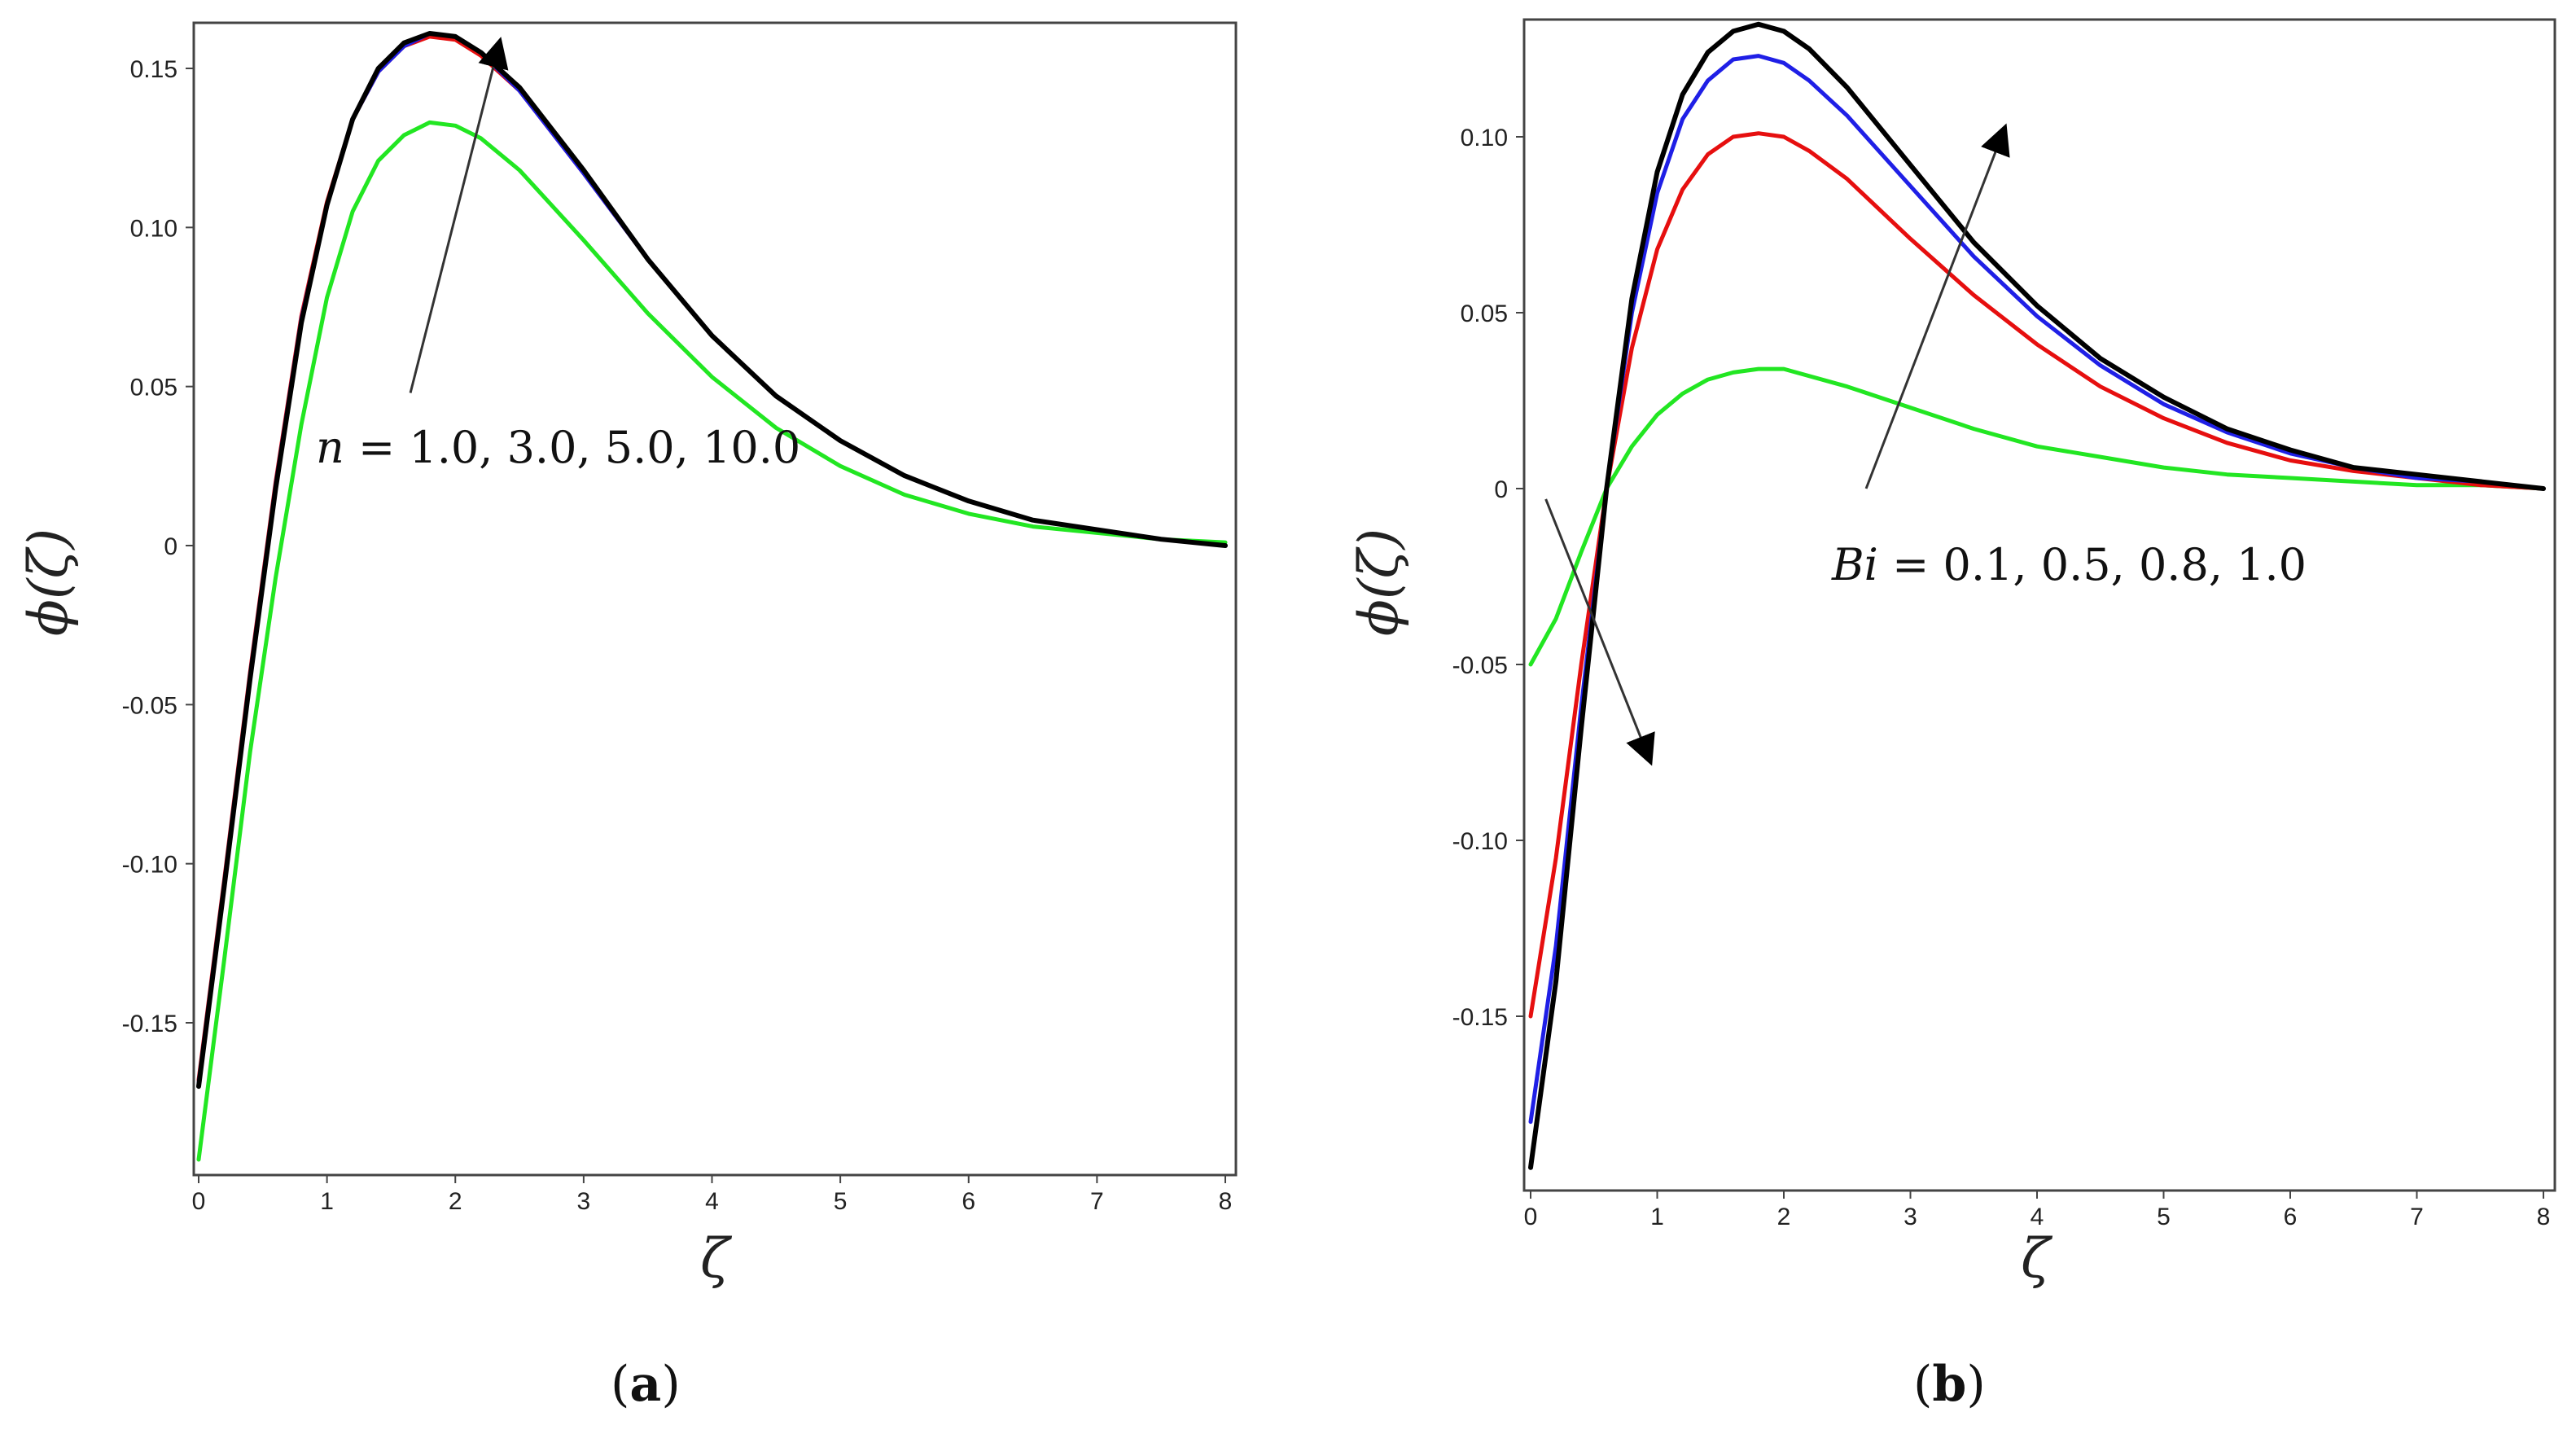 Image resolution: width=2576 pixels, height=1434 pixels. What do you see at coordinates (572, 447) in the screenshot?
I see `annotation-values: = 1.0, 3.0, 5.0, 10.0` at bounding box center [572, 447].